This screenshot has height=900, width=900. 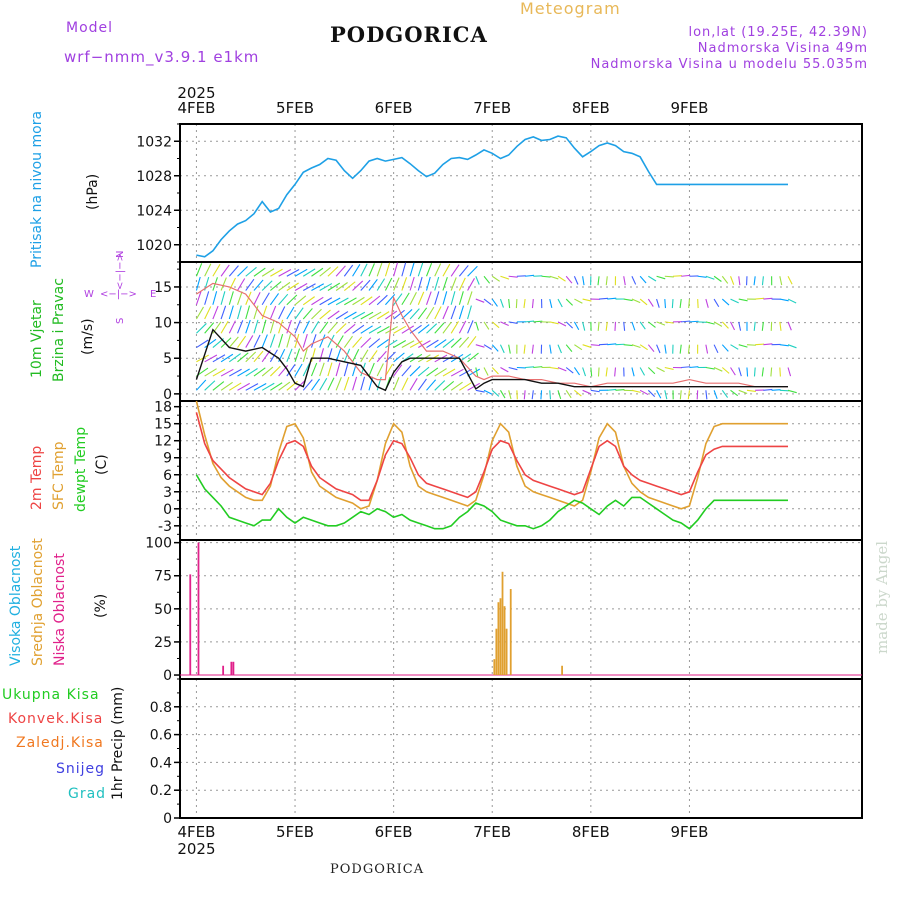 What do you see at coordinates (81, 469) in the screenshot?
I see `dewpt-axis-title: dewpt Temp` at bounding box center [81, 469].